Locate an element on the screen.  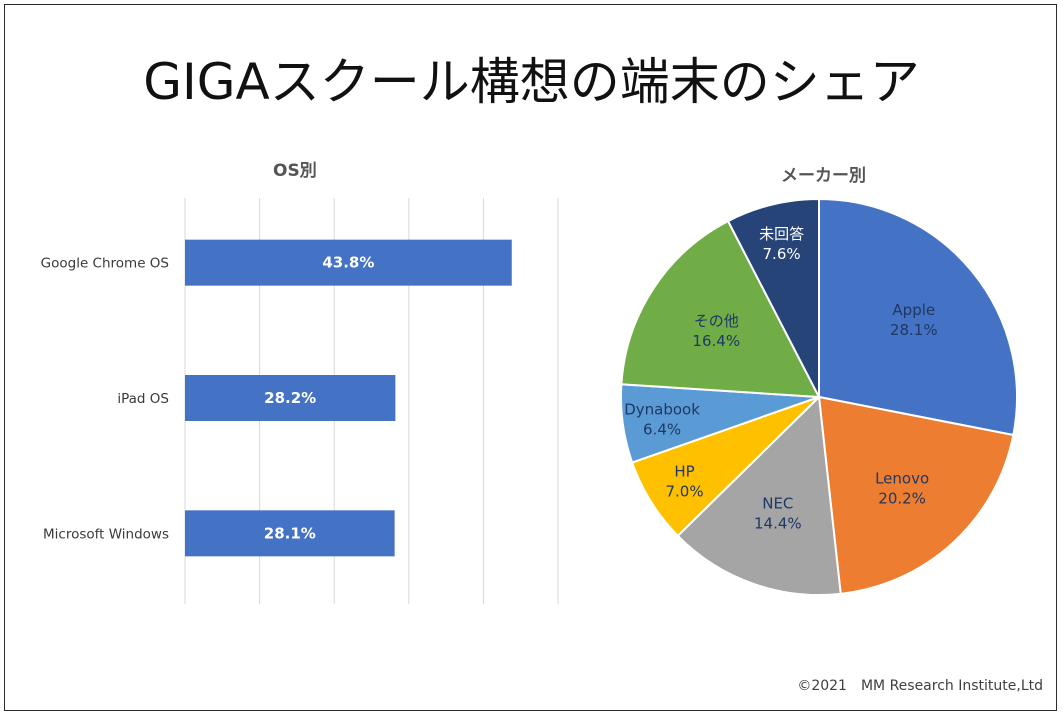
slice-name-label: Lenovo is located at coordinates (902, 478).